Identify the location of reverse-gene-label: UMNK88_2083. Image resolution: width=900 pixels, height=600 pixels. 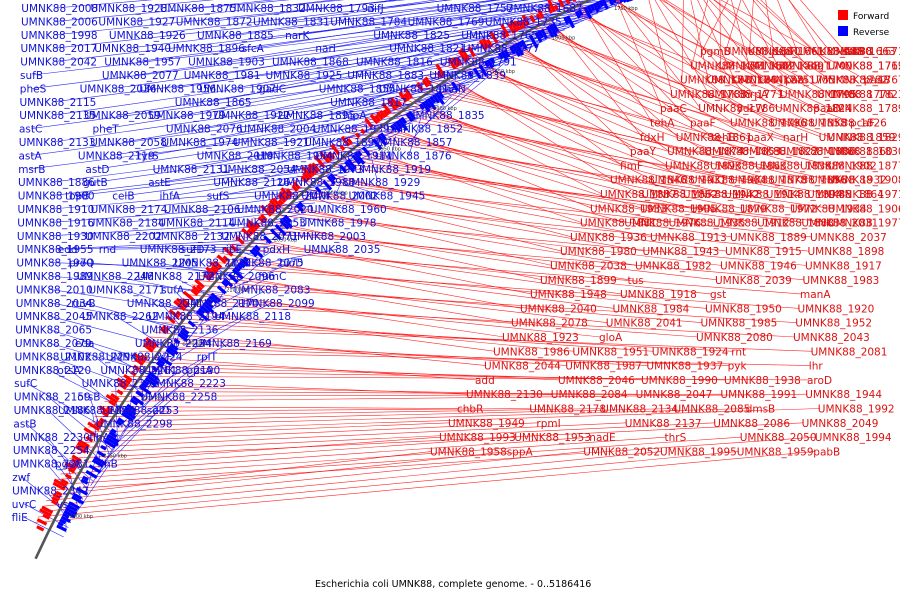
(272, 290).